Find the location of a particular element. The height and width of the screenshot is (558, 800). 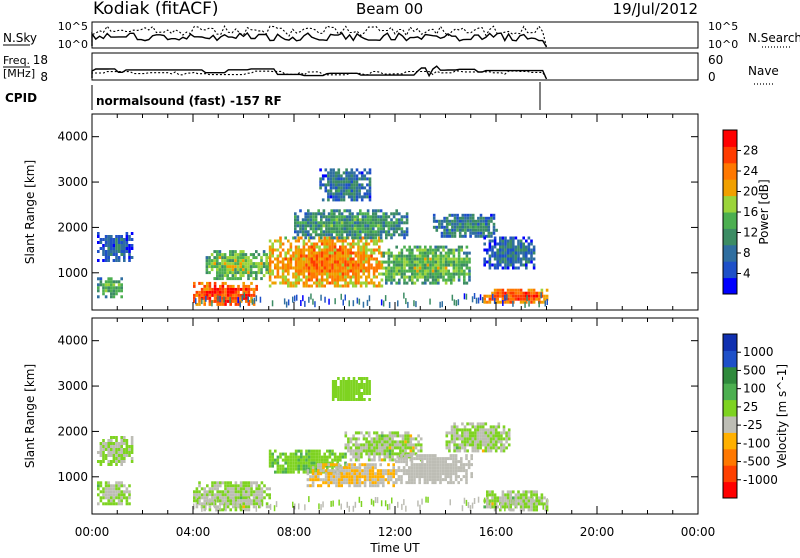

colorbar-tick-label: -500 is located at coordinates (756, 462).